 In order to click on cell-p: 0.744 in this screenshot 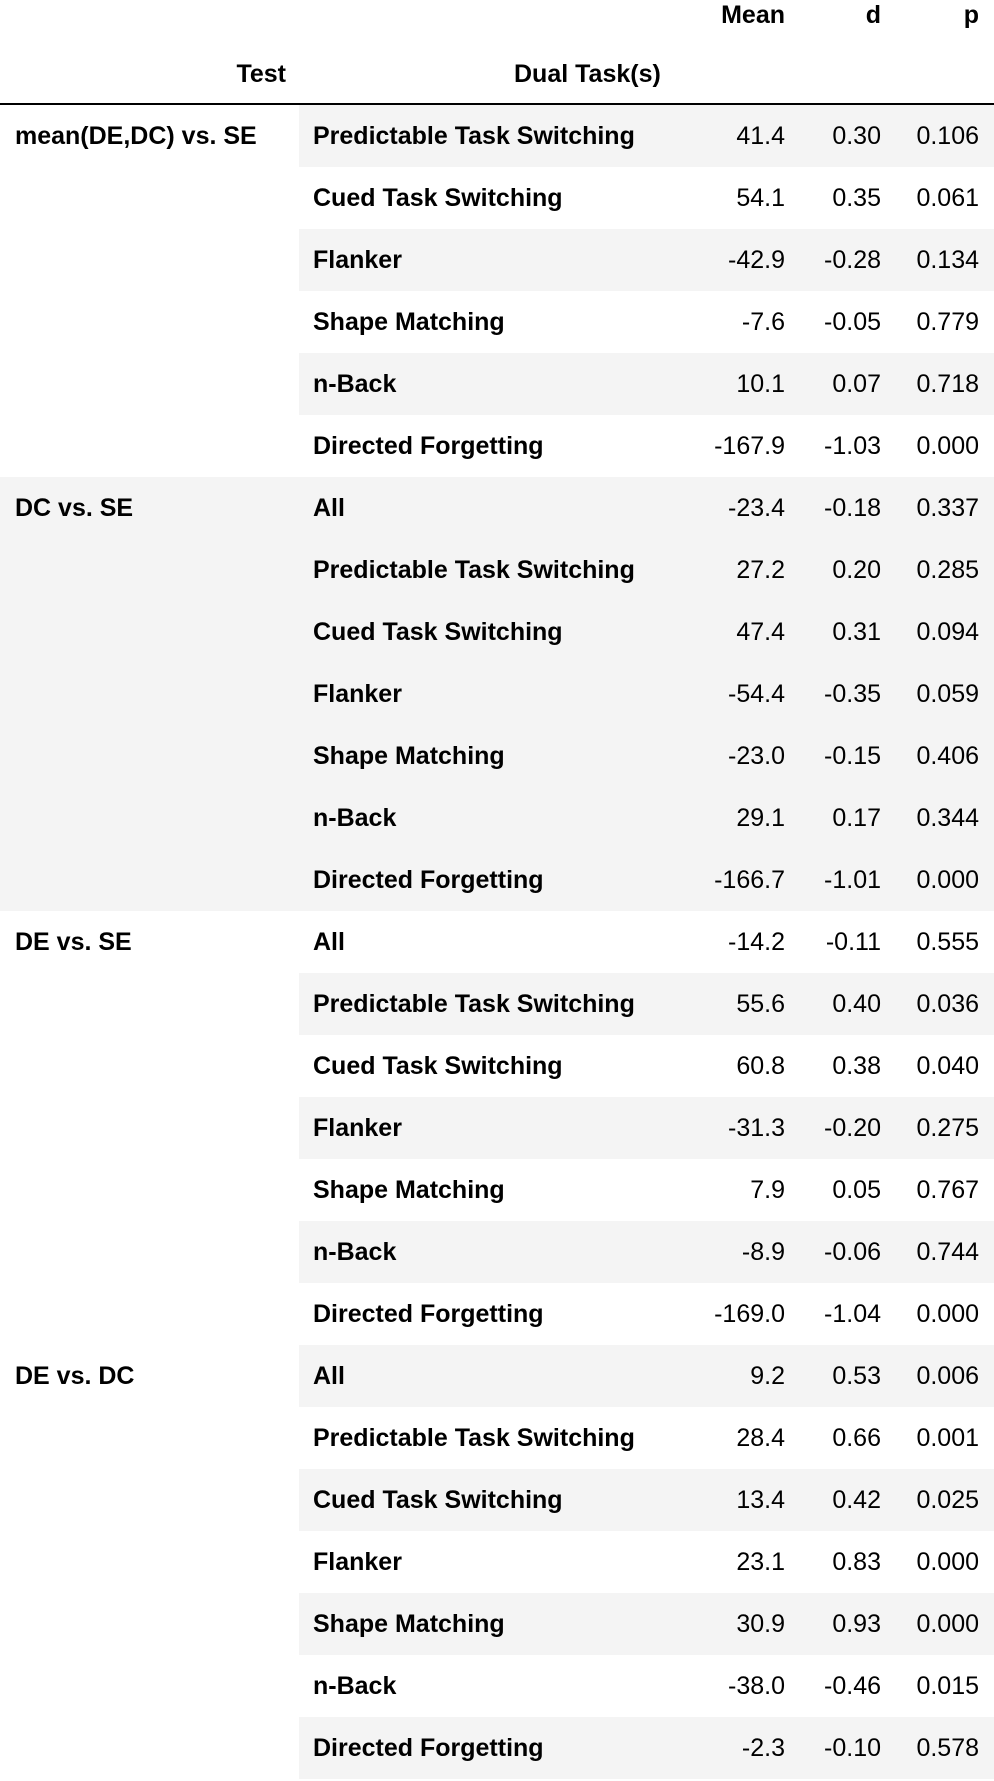, I will do `click(947, 1252)`.